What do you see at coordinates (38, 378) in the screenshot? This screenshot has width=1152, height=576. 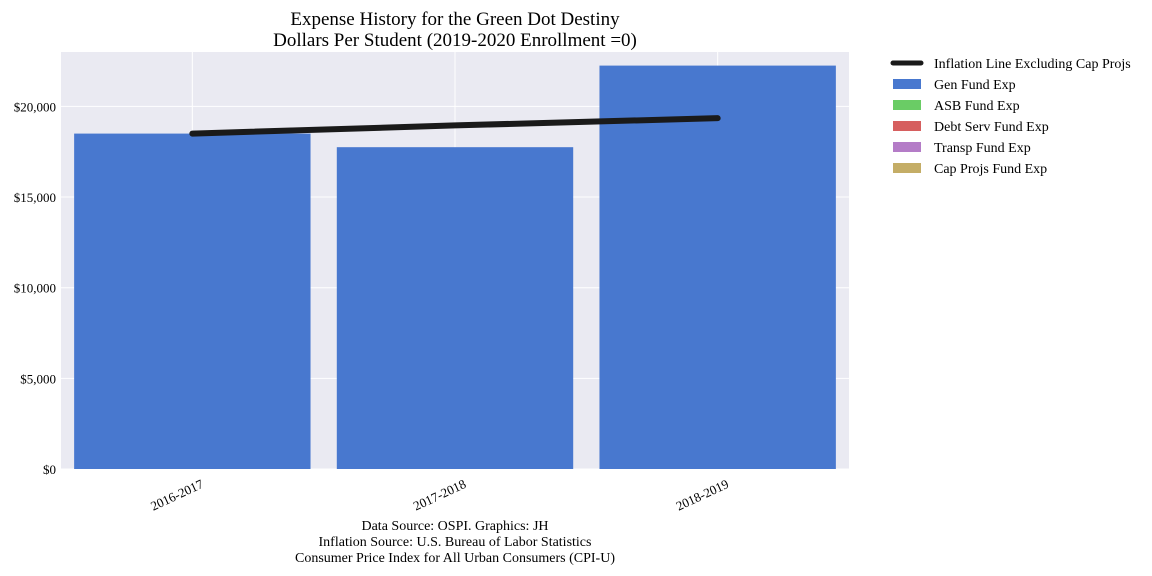 I see `y-tick-label: $5,000` at bounding box center [38, 378].